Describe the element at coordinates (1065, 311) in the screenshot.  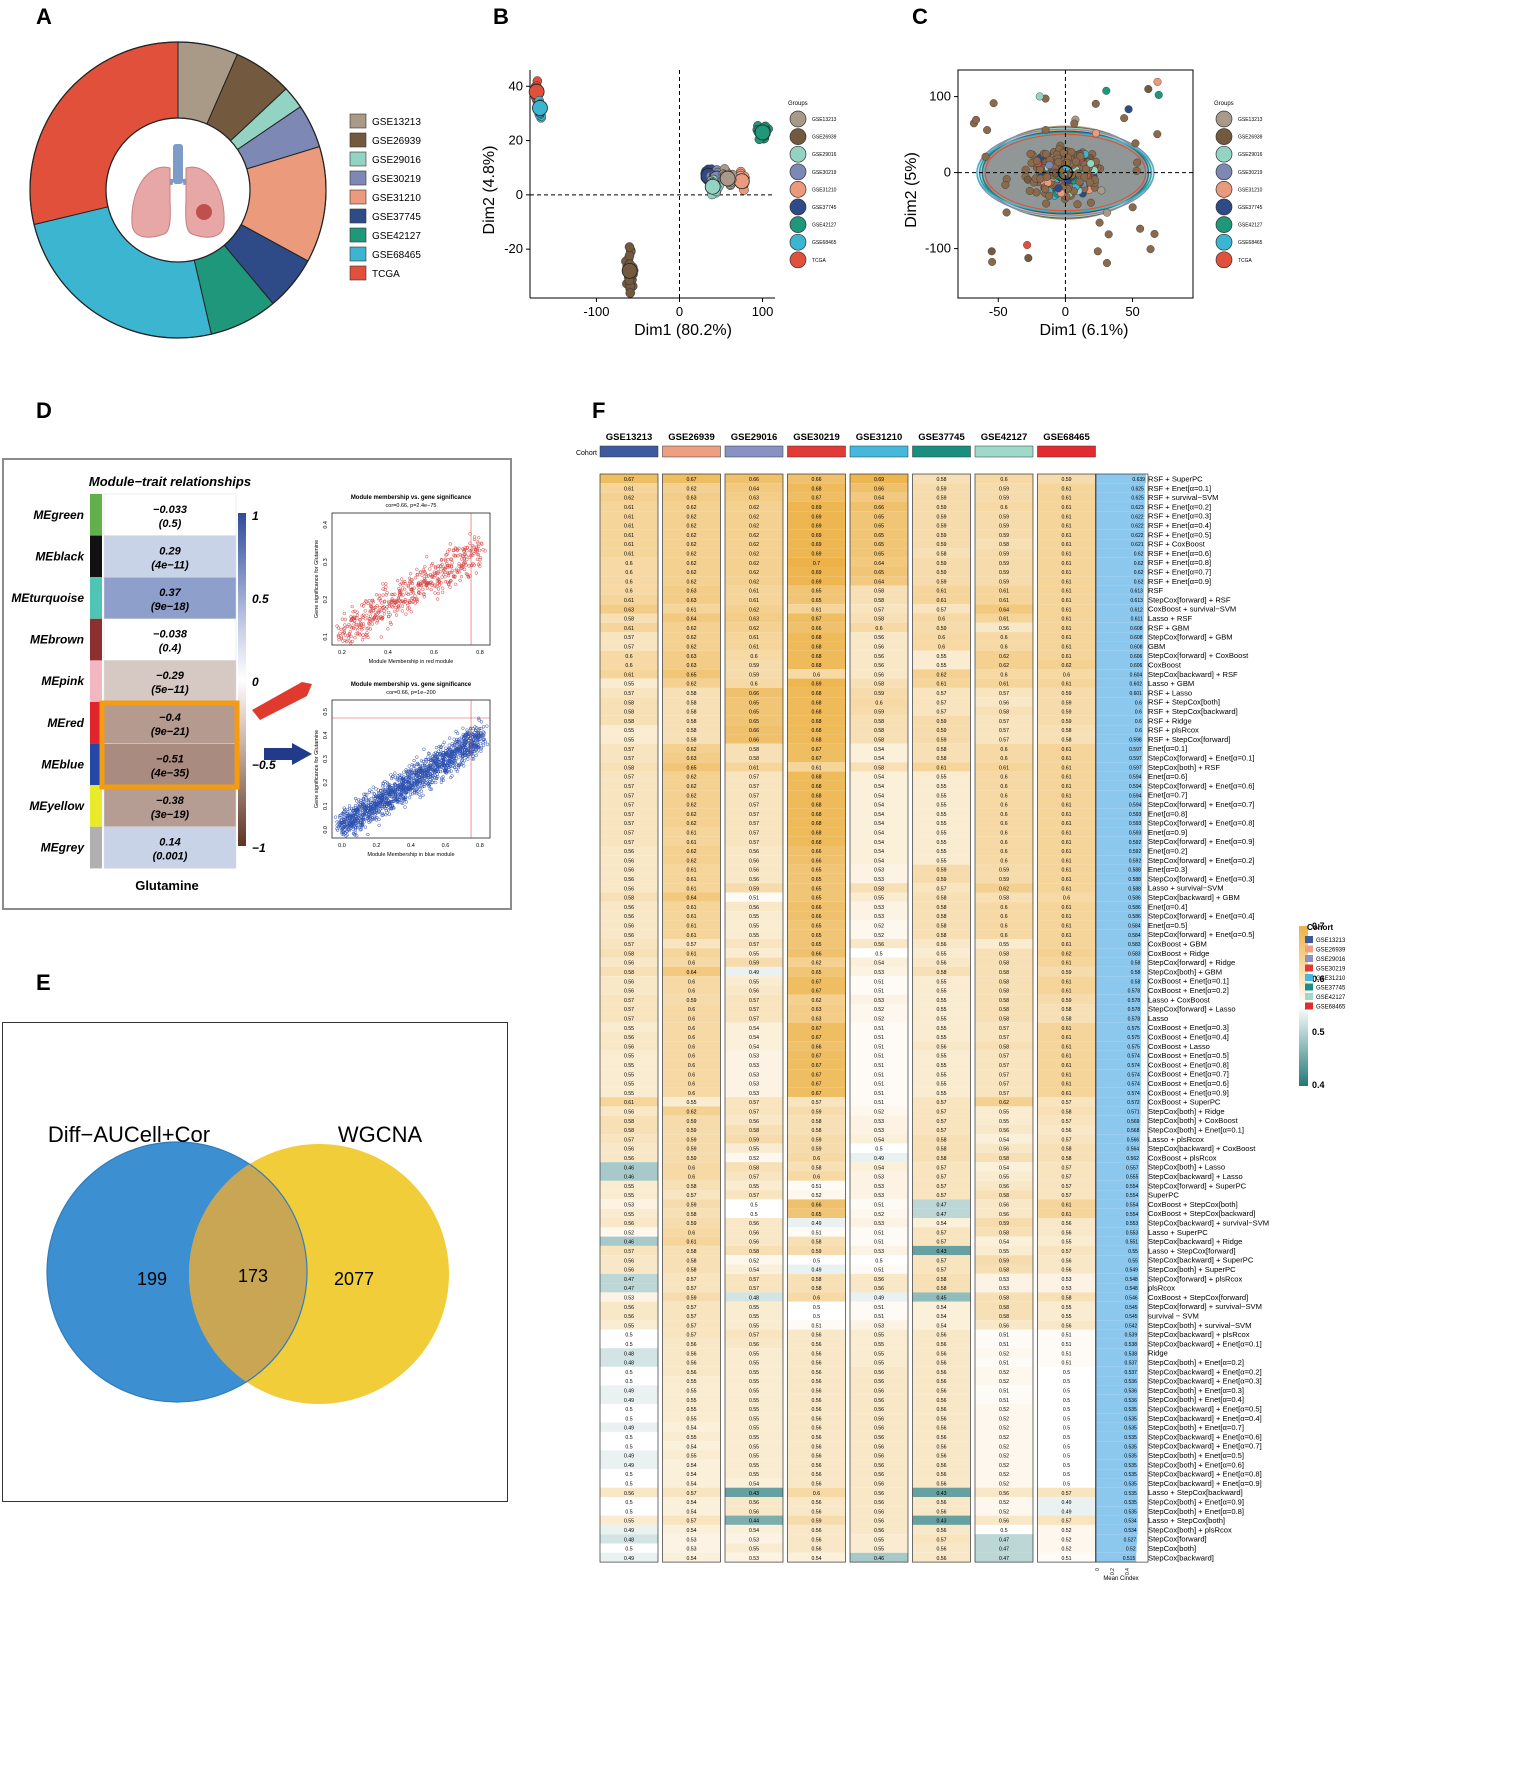
I see `c-x-tick: 0` at that location.